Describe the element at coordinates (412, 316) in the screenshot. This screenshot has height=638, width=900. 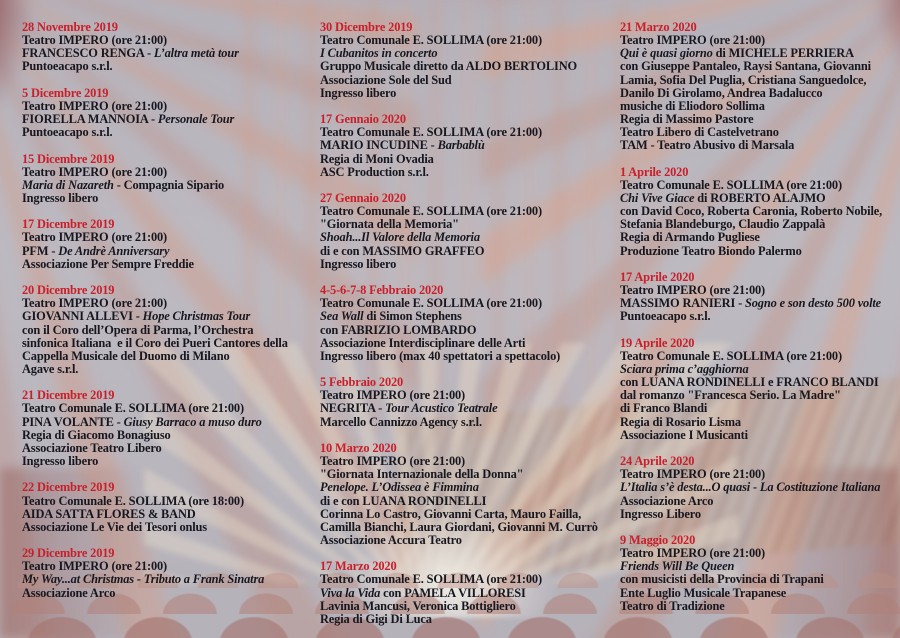
I see `text-segment: di Simon Stephens` at that location.